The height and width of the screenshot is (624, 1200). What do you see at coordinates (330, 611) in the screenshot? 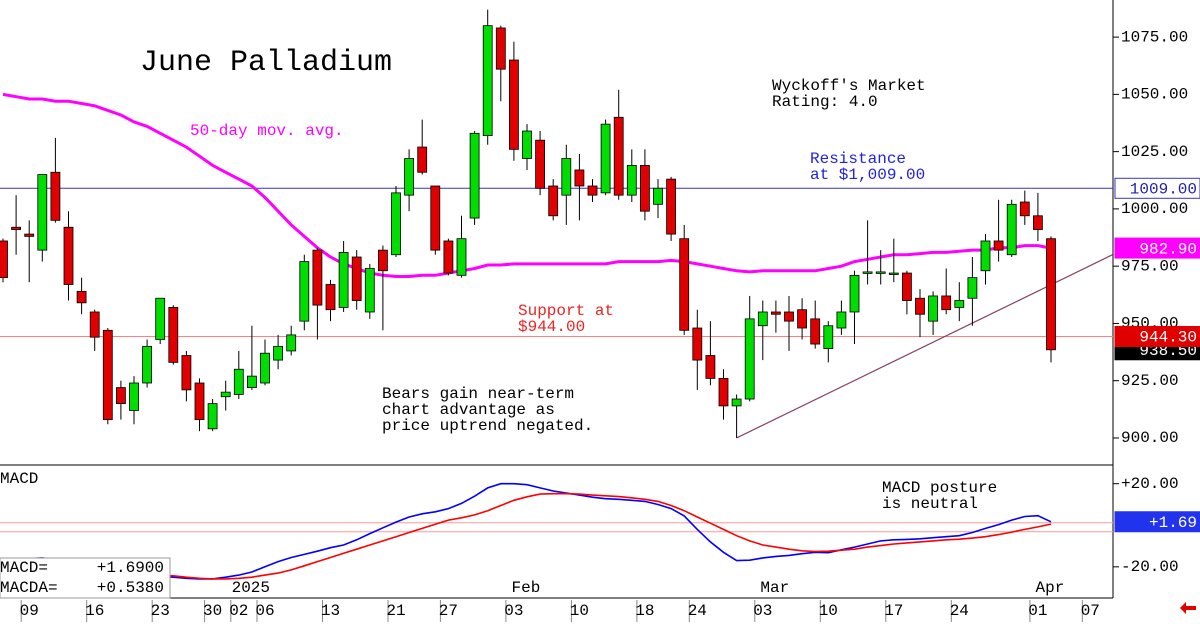
I see `x-tick-label: 13` at bounding box center [330, 611].